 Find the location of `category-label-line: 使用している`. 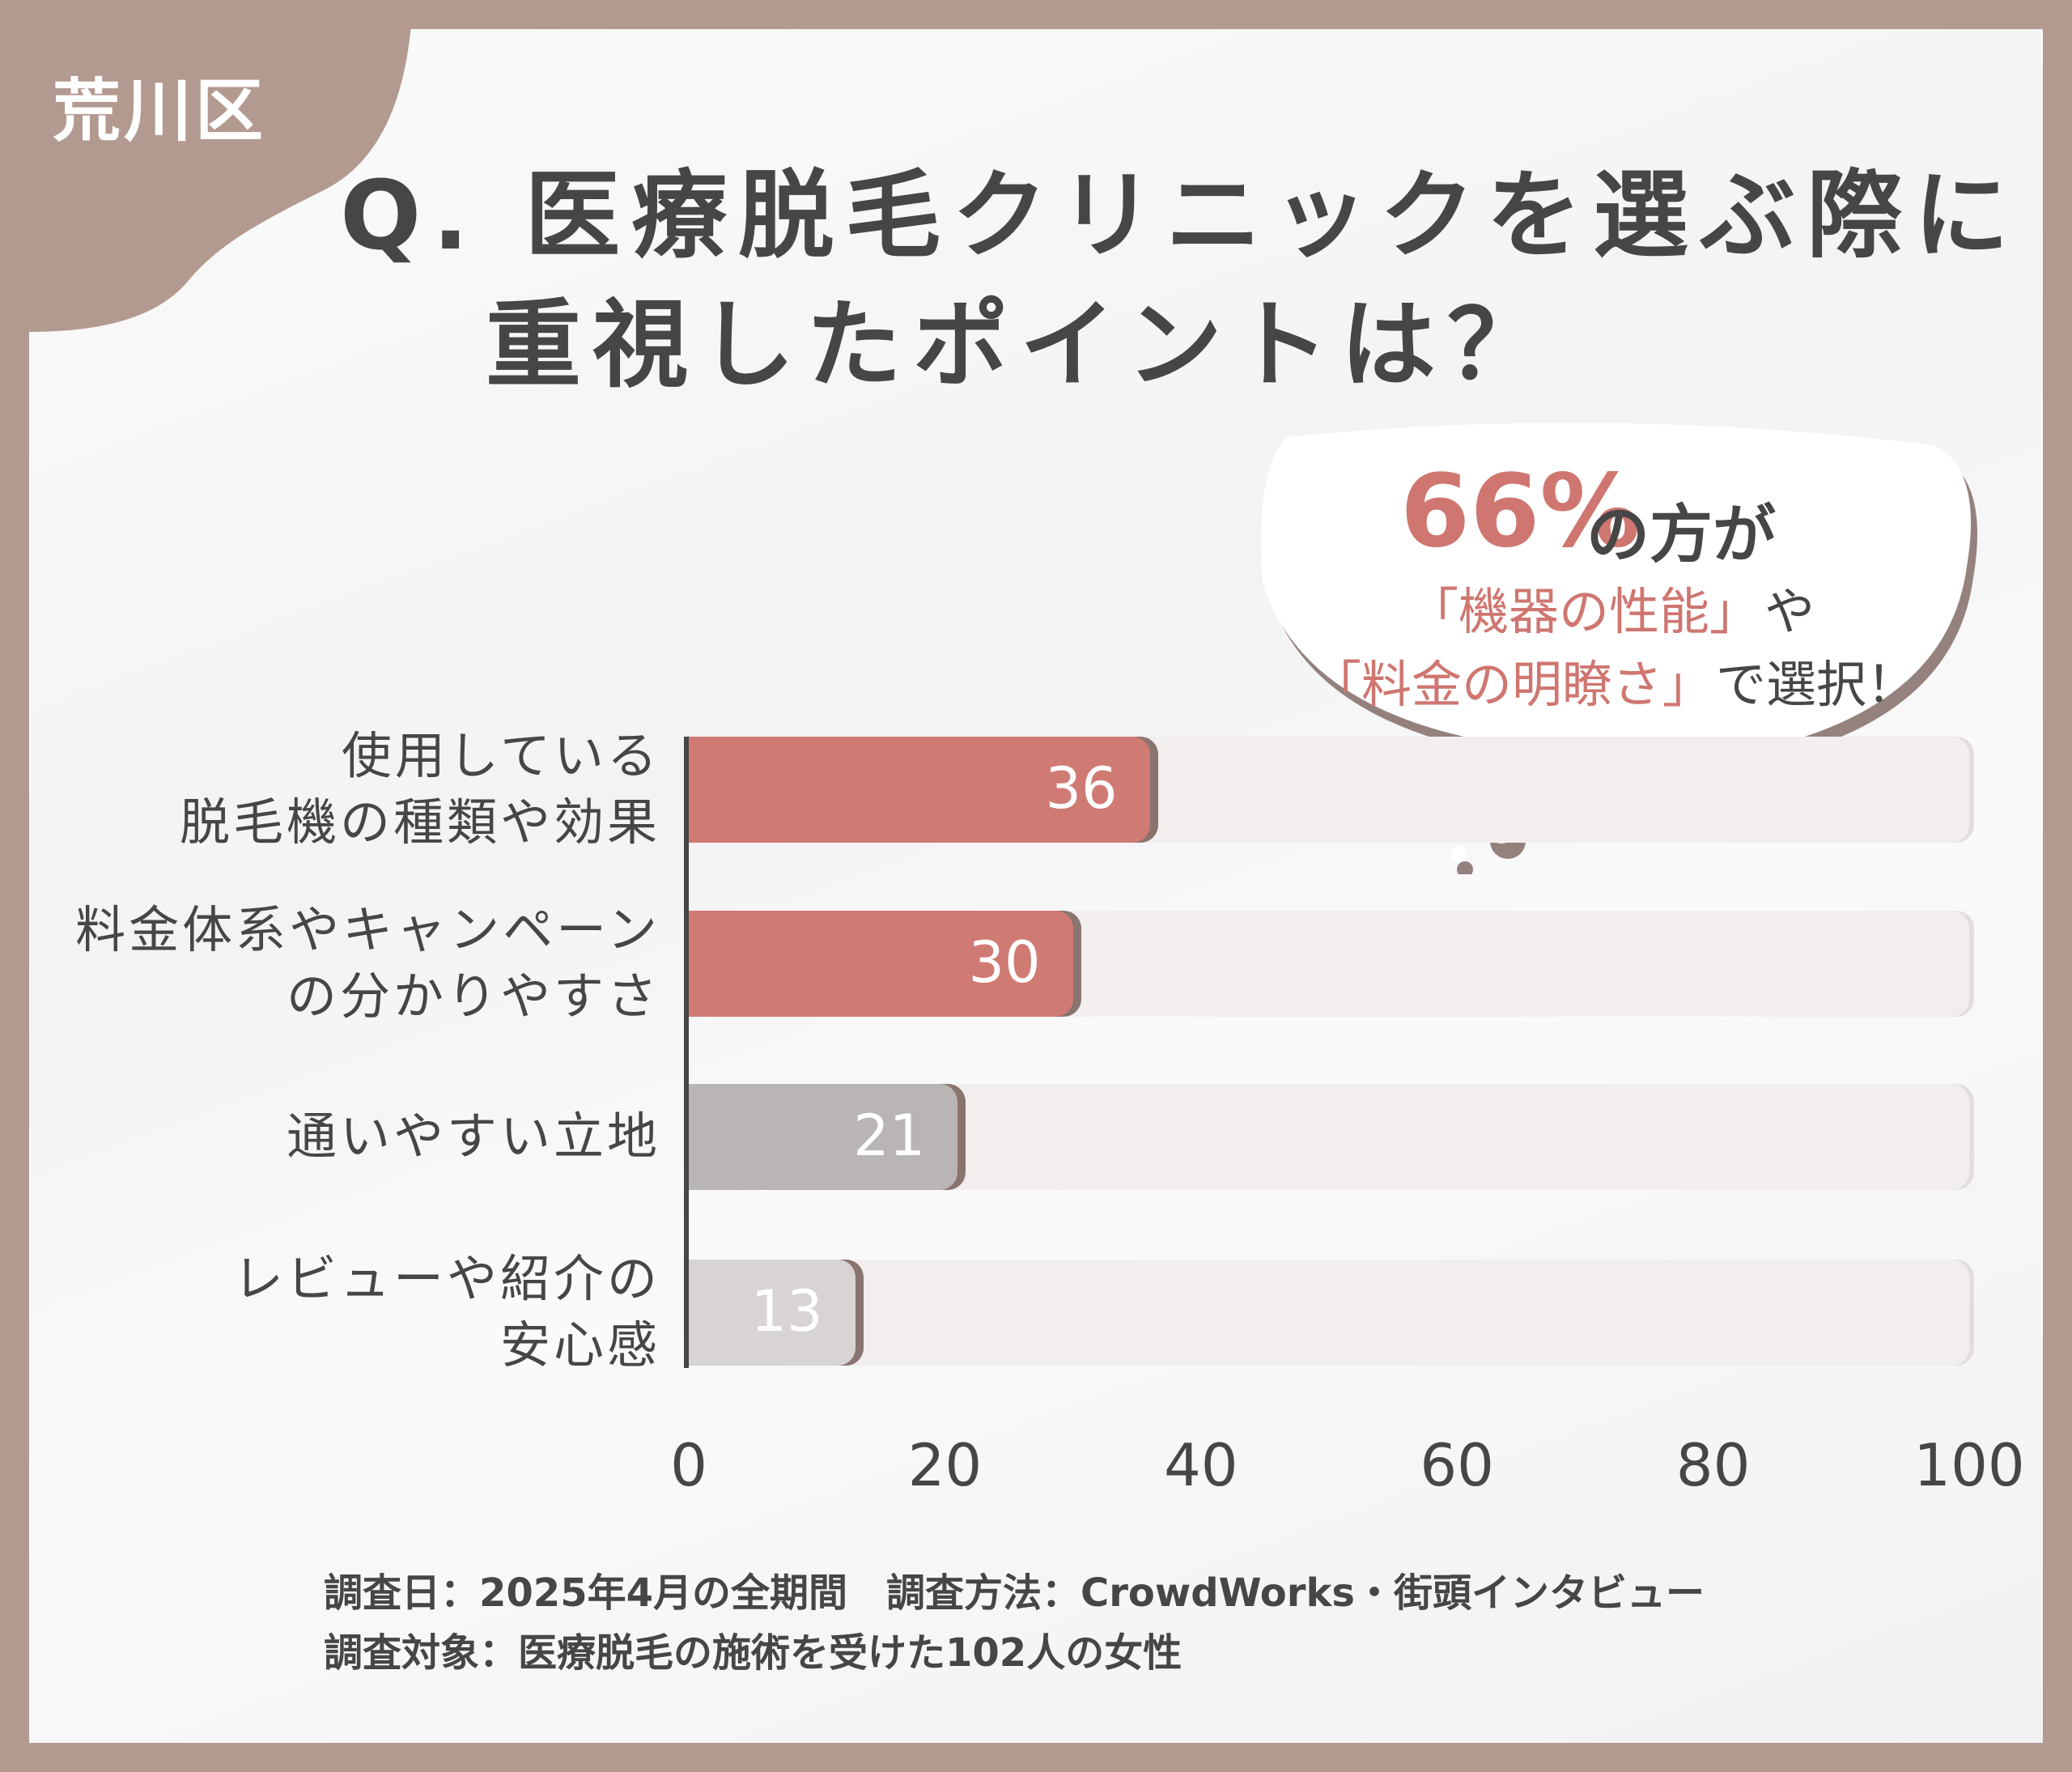

category-label-line: 使用している is located at coordinates (500, 756).